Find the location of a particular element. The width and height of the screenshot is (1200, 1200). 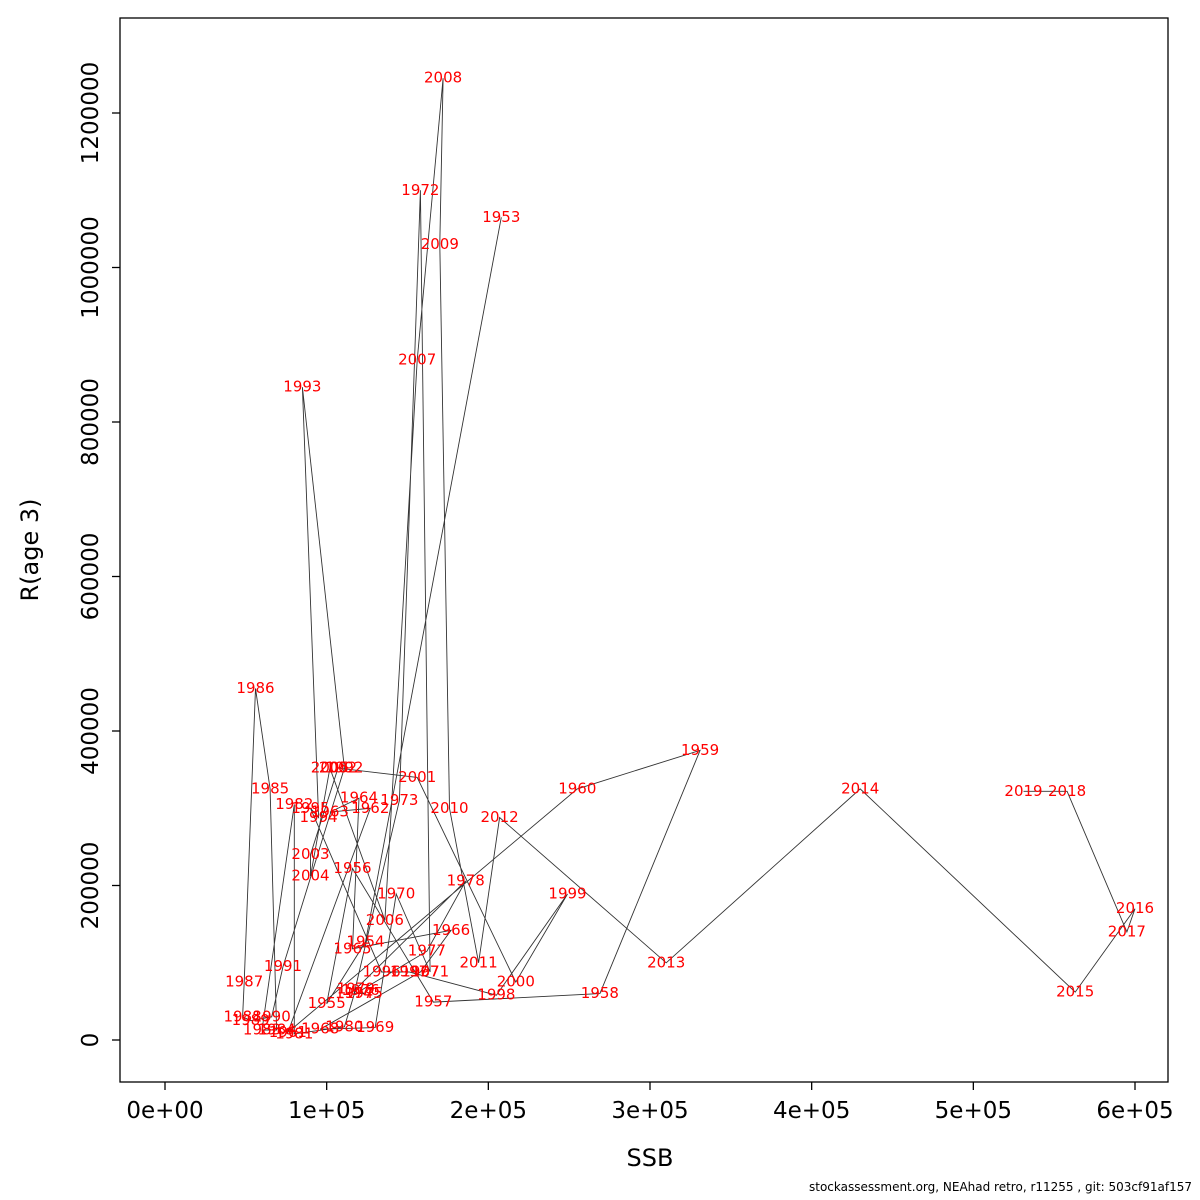

year-label: 1989 is located at coordinates (251, 1020).